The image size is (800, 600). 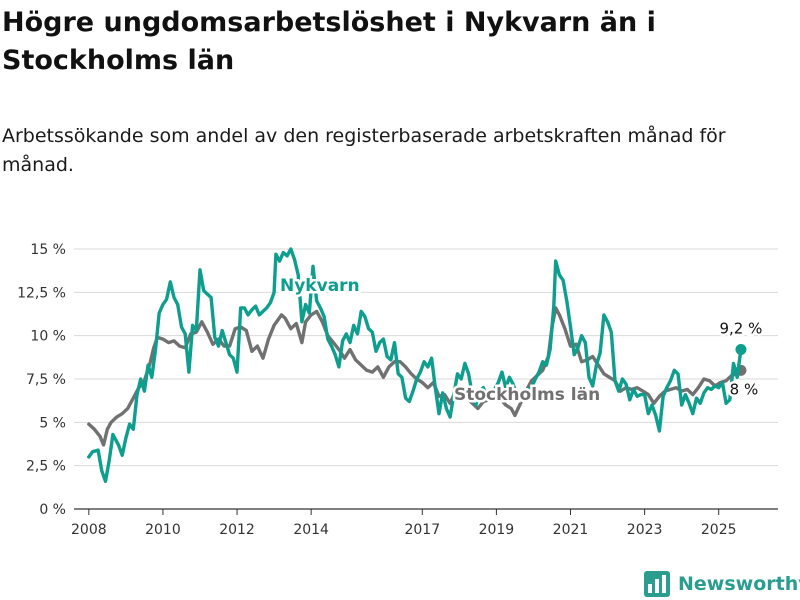 I want to click on brand-name: Newsworthy, so click(x=739, y=584).